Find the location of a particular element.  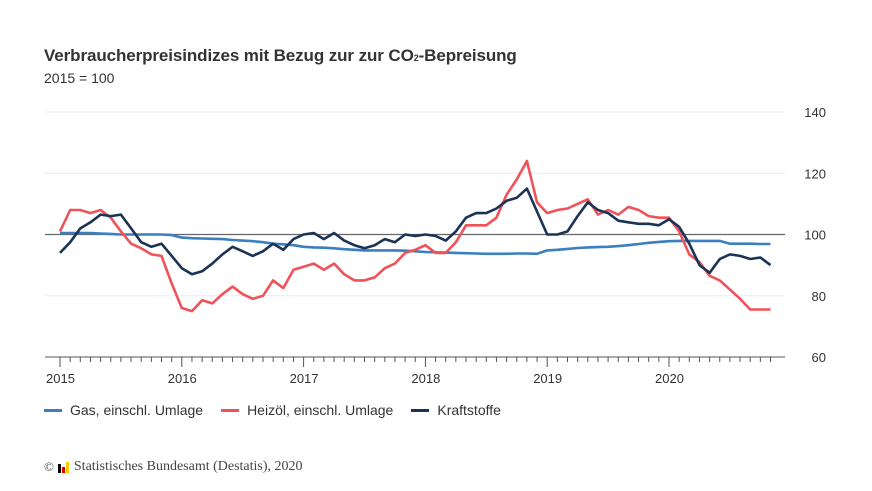

y-tick-label-80: 80 is located at coordinates (819, 296).